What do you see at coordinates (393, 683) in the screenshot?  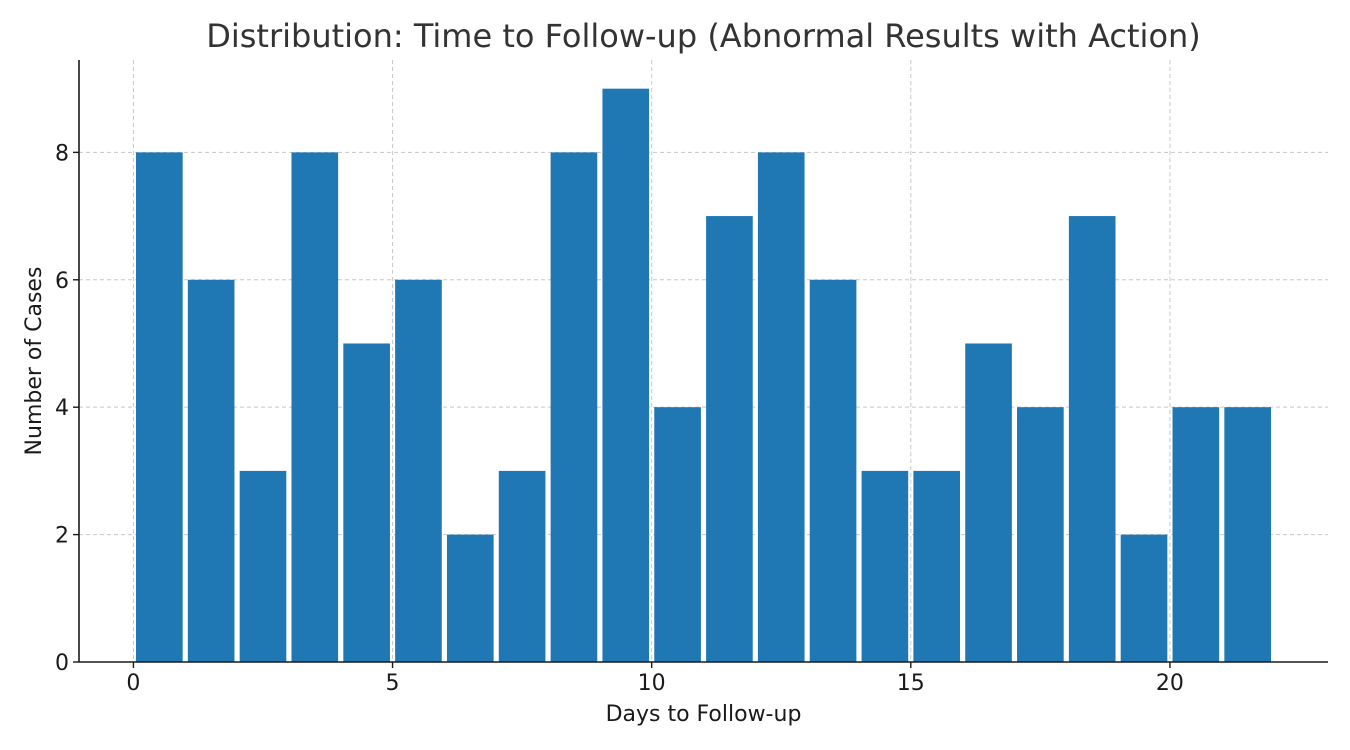 I see `x-tick-label: 5` at bounding box center [393, 683].